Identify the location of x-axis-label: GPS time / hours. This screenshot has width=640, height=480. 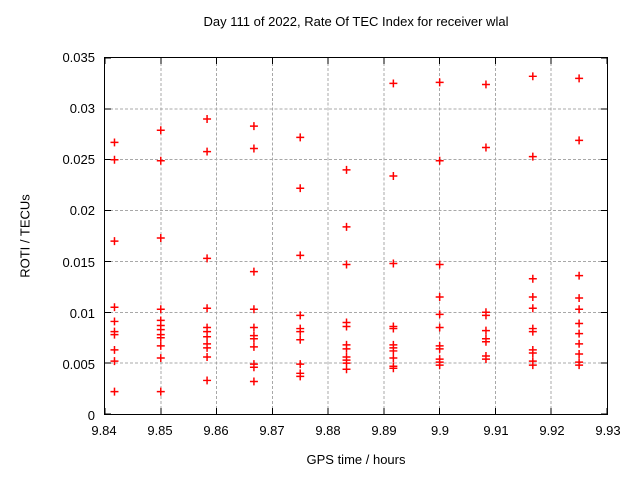
(356, 459).